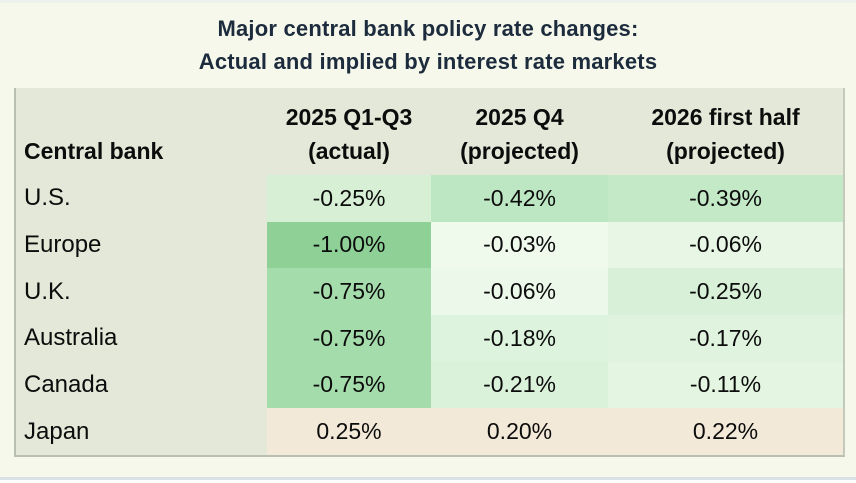  What do you see at coordinates (349, 385) in the screenshot?
I see `cell-canada-q1q3: -0.75%` at bounding box center [349, 385].